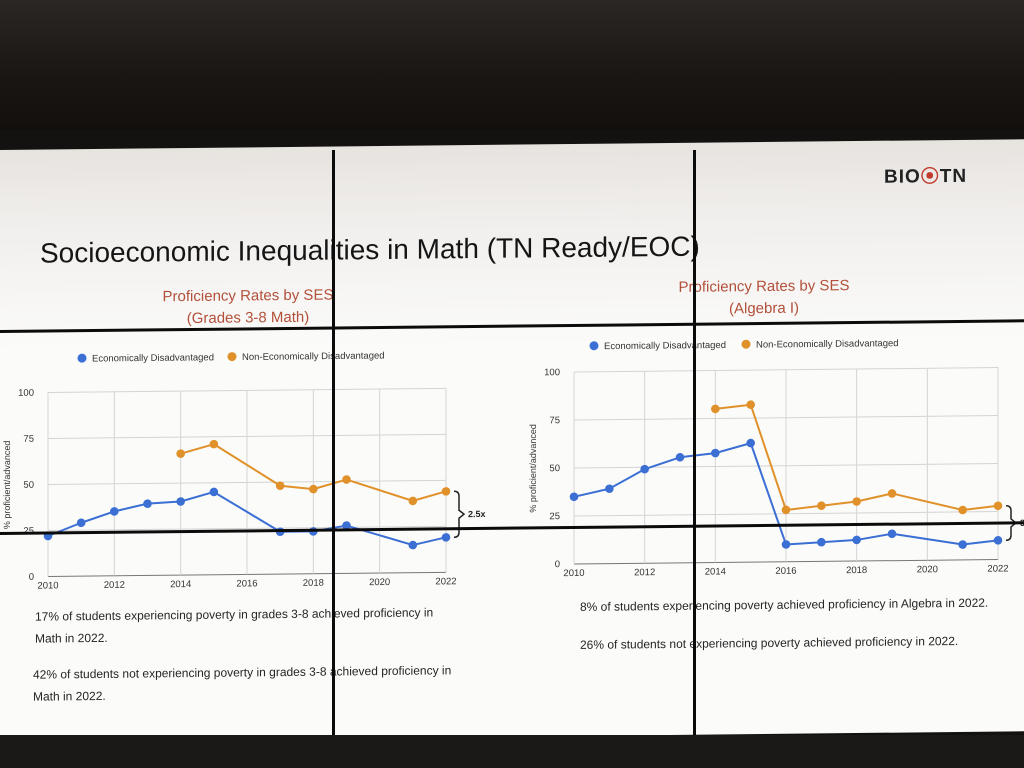  What do you see at coordinates (764, 286) in the screenshot?
I see `right-subtitle-line-1: Proficiency Rates by SES` at bounding box center [764, 286].